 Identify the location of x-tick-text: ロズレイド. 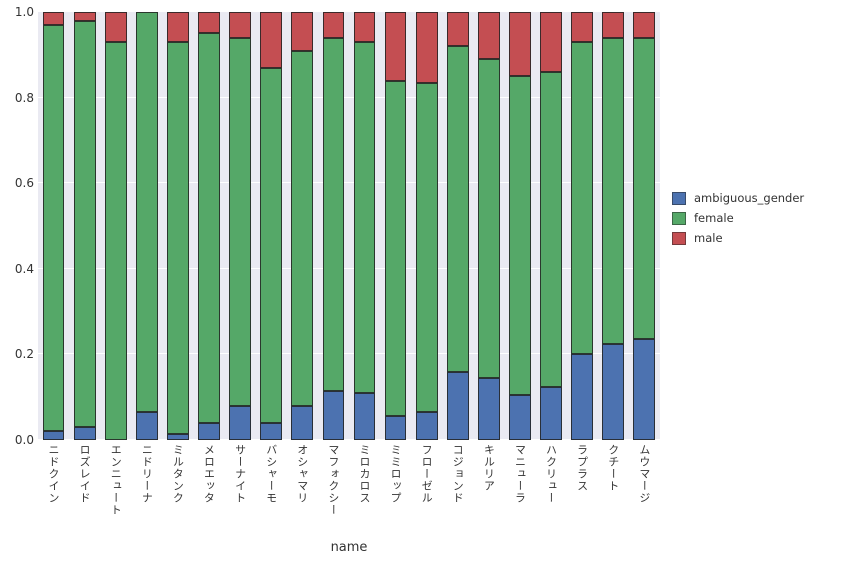
(85, 474).